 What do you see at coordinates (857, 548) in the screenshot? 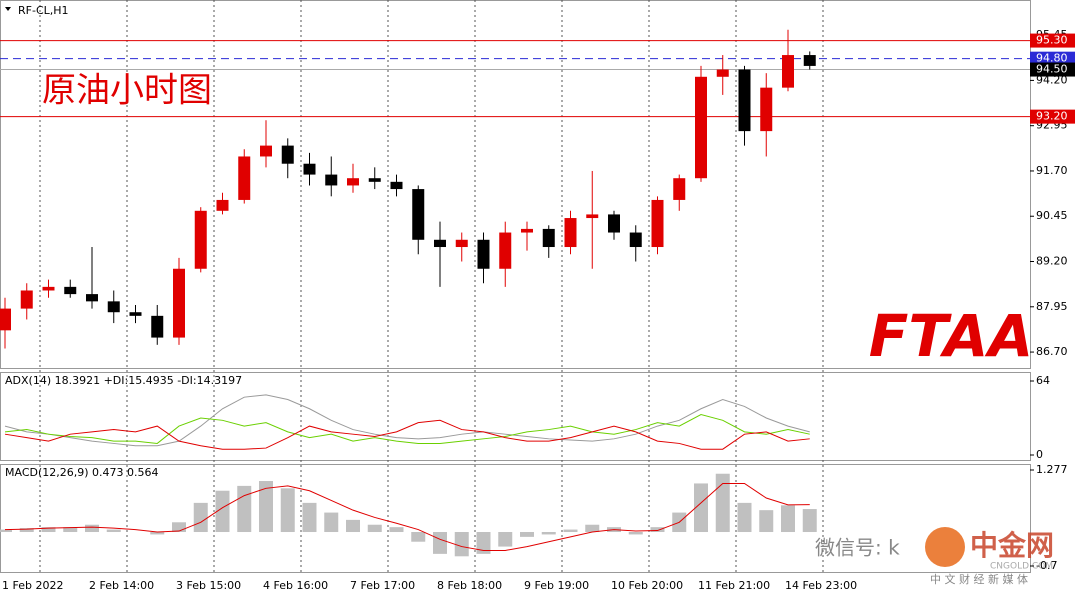
I see `watermark-wechat: 微信号: k` at bounding box center [857, 548].